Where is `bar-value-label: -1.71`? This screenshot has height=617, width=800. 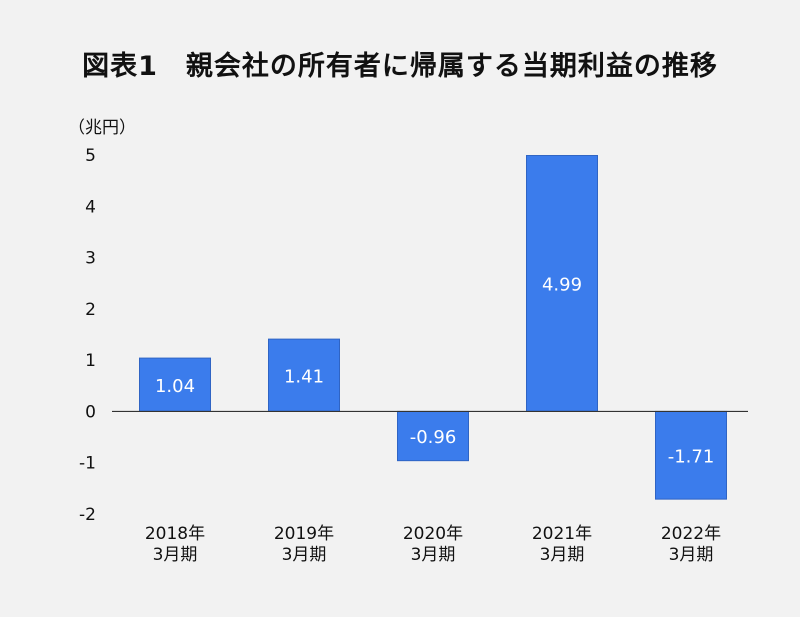 bar-value-label: -1.71 is located at coordinates (691, 456).